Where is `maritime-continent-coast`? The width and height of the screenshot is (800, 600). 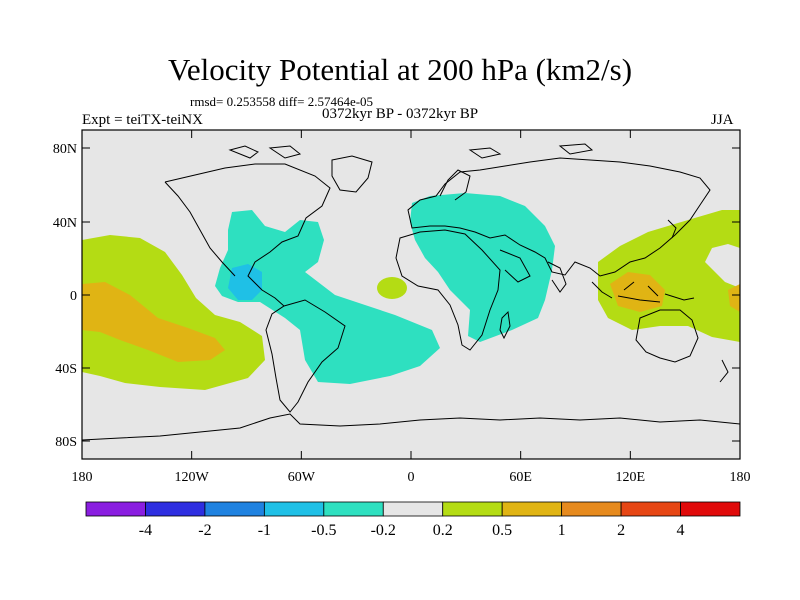 maritime-continent-coast is located at coordinates (643, 292).